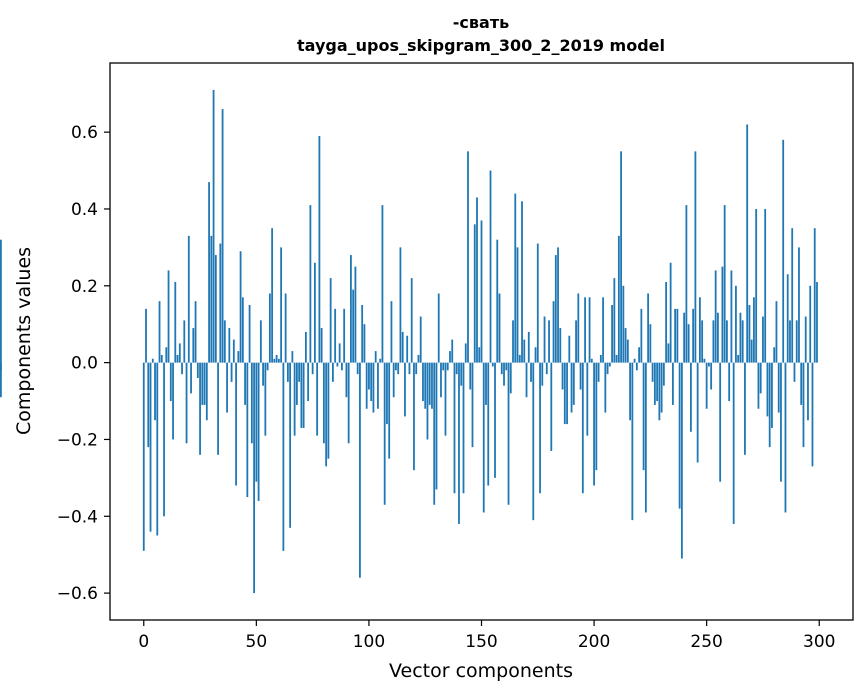 This screenshot has width=867, height=700. What do you see at coordinates (84, 210) in the screenshot?
I see `y-tick-label: 0.4` at bounding box center [84, 210].